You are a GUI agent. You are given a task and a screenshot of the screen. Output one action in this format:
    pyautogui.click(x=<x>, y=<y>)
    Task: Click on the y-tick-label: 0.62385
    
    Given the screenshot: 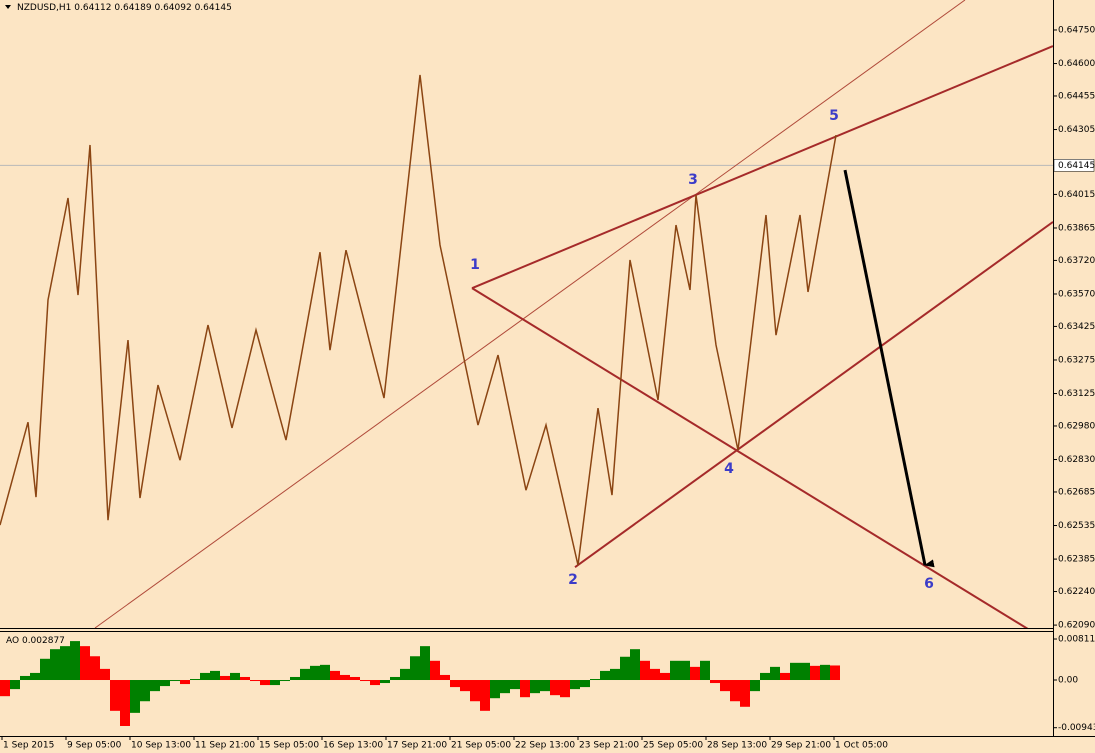 What is the action you would take?
    pyautogui.click(x=1076, y=560)
    